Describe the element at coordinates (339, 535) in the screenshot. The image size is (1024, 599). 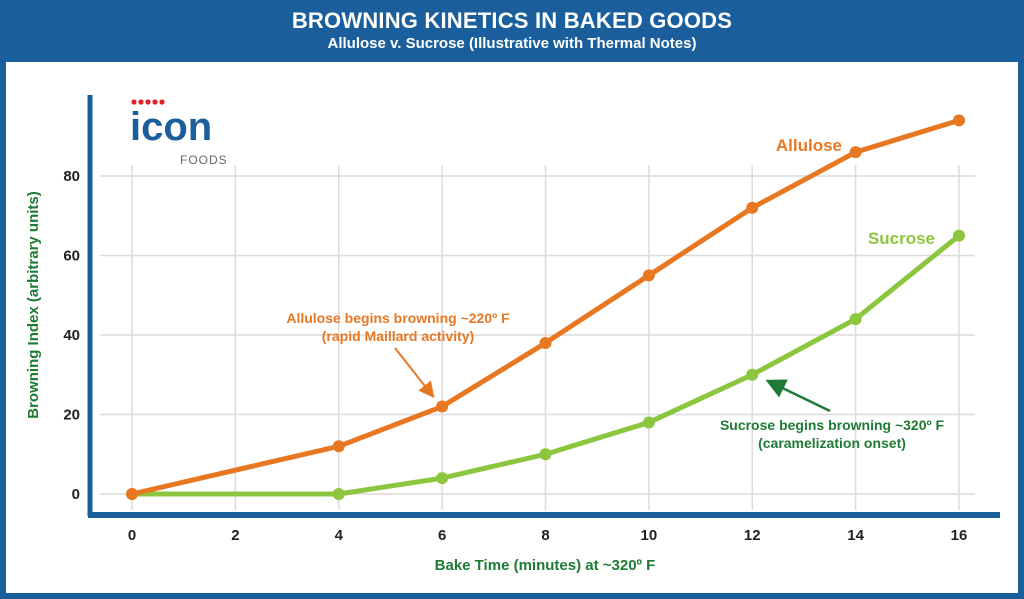
I see `x-tick-label: 4` at that location.